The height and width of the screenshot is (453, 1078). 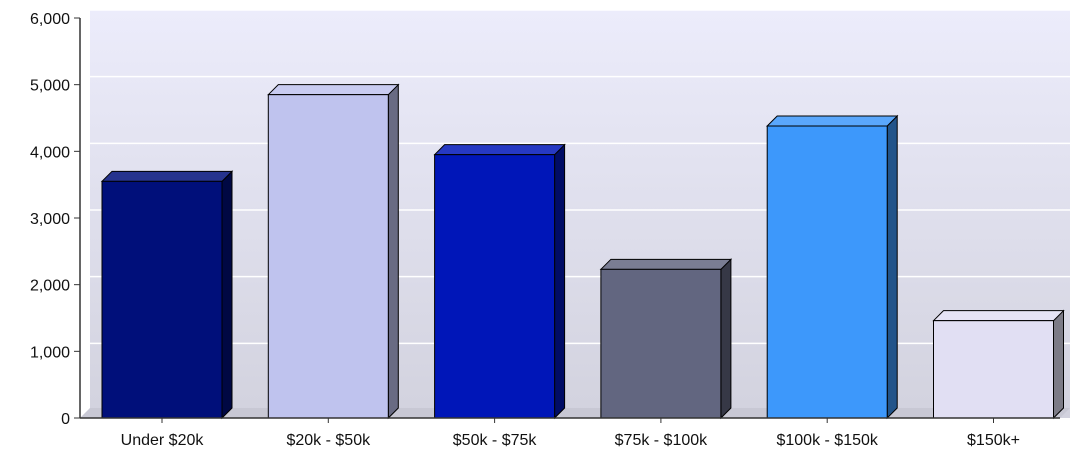 I want to click on x-tick-label: $75k - $100k, so click(x=662, y=440).